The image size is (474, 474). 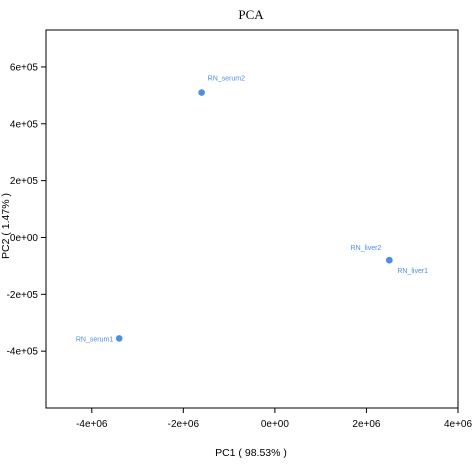 I want to click on chart-title: PCA, so click(x=251, y=14).